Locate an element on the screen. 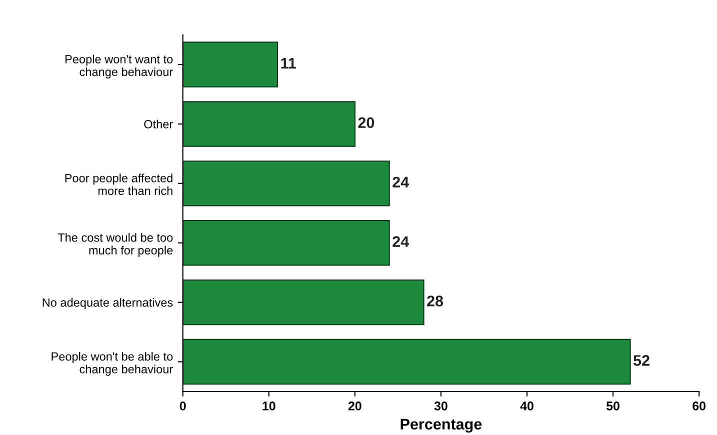 The width and height of the screenshot is (717, 435). y-tick-label: No adequate alternatives is located at coordinates (107, 304).